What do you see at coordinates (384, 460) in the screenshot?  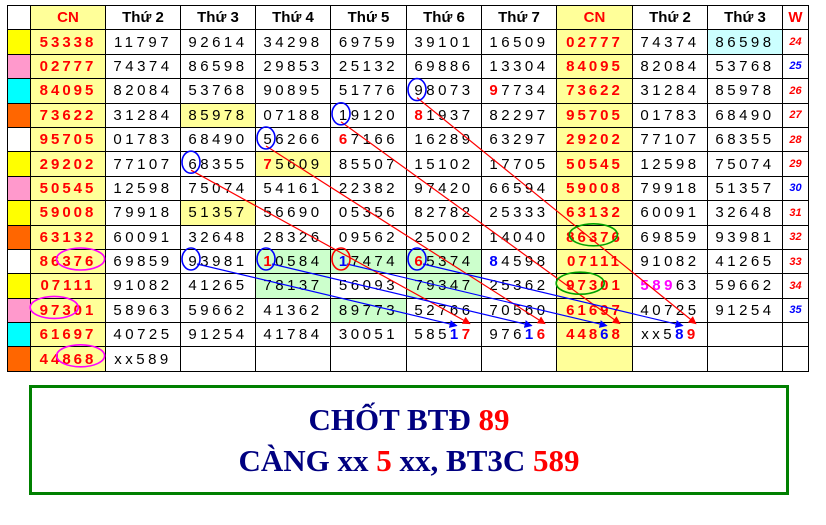 I see `prediction-cang-digit: 5` at bounding box center [384, 460].